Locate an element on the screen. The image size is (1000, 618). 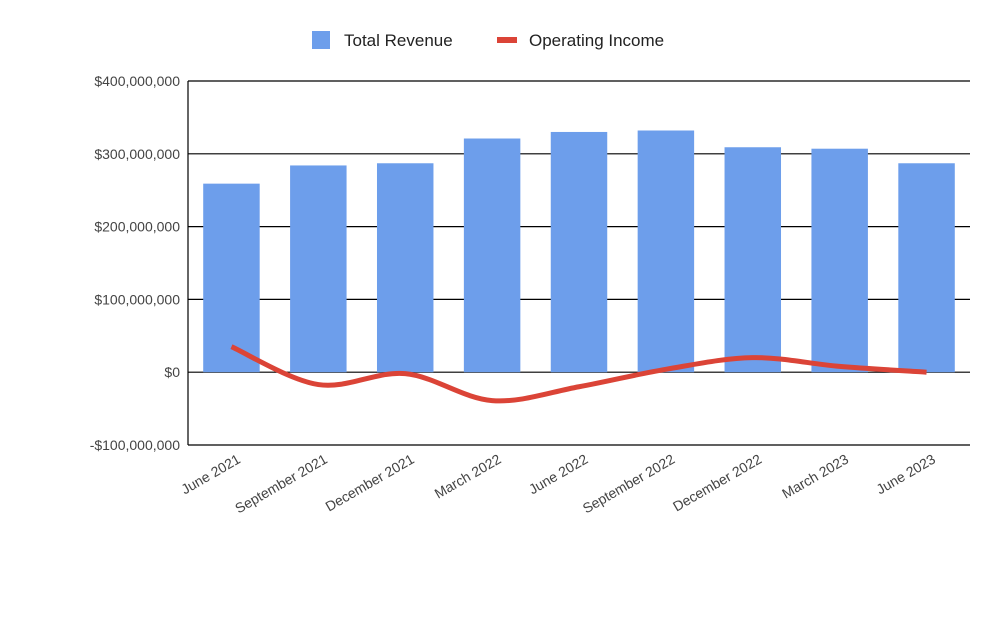
x-tick-label: September 2021 is located at coordinates (281, 484).